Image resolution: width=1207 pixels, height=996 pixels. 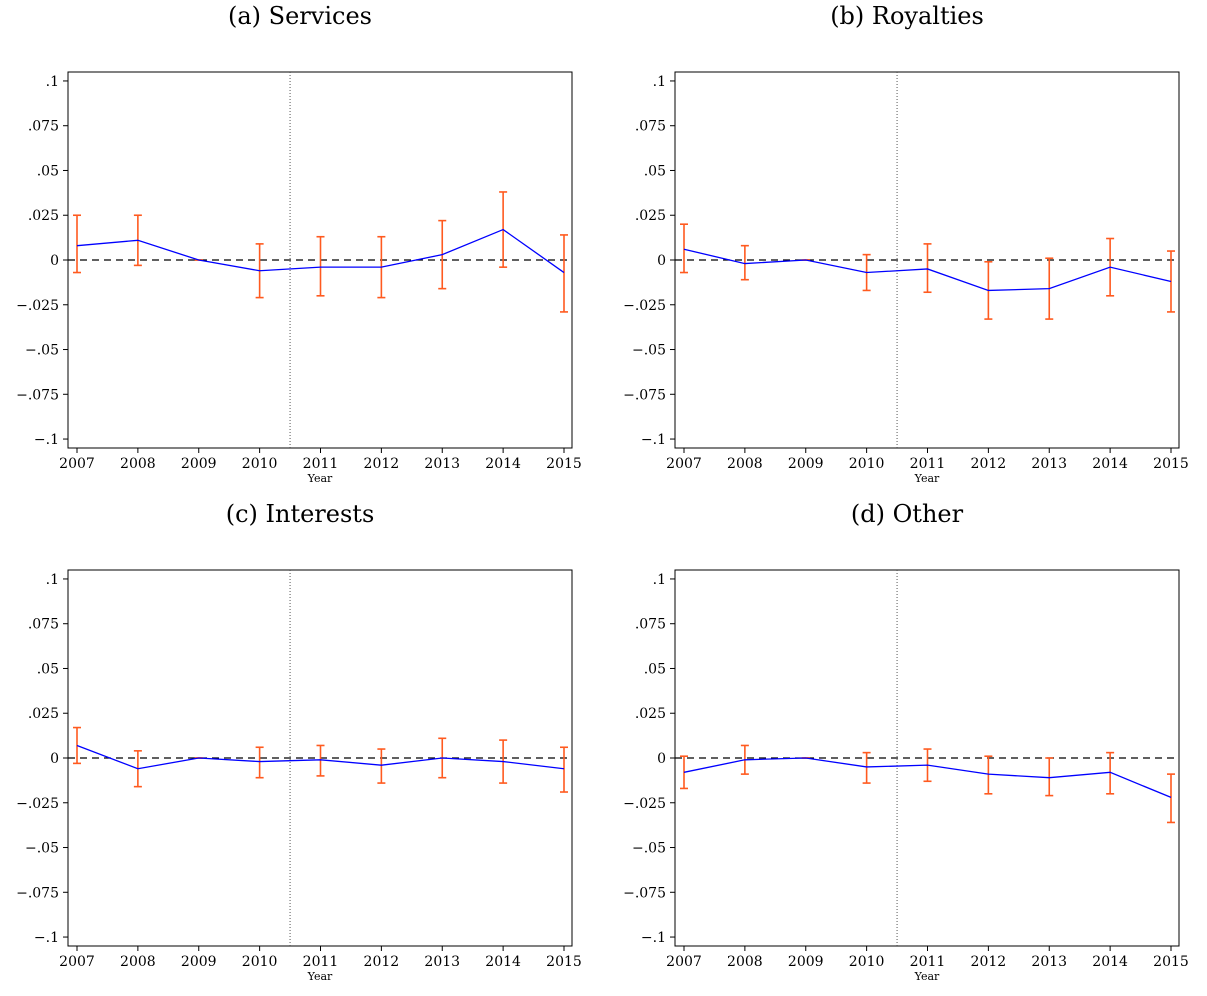 I want to click on panel-title: (b) Royalties, so click(x=907, y=16).